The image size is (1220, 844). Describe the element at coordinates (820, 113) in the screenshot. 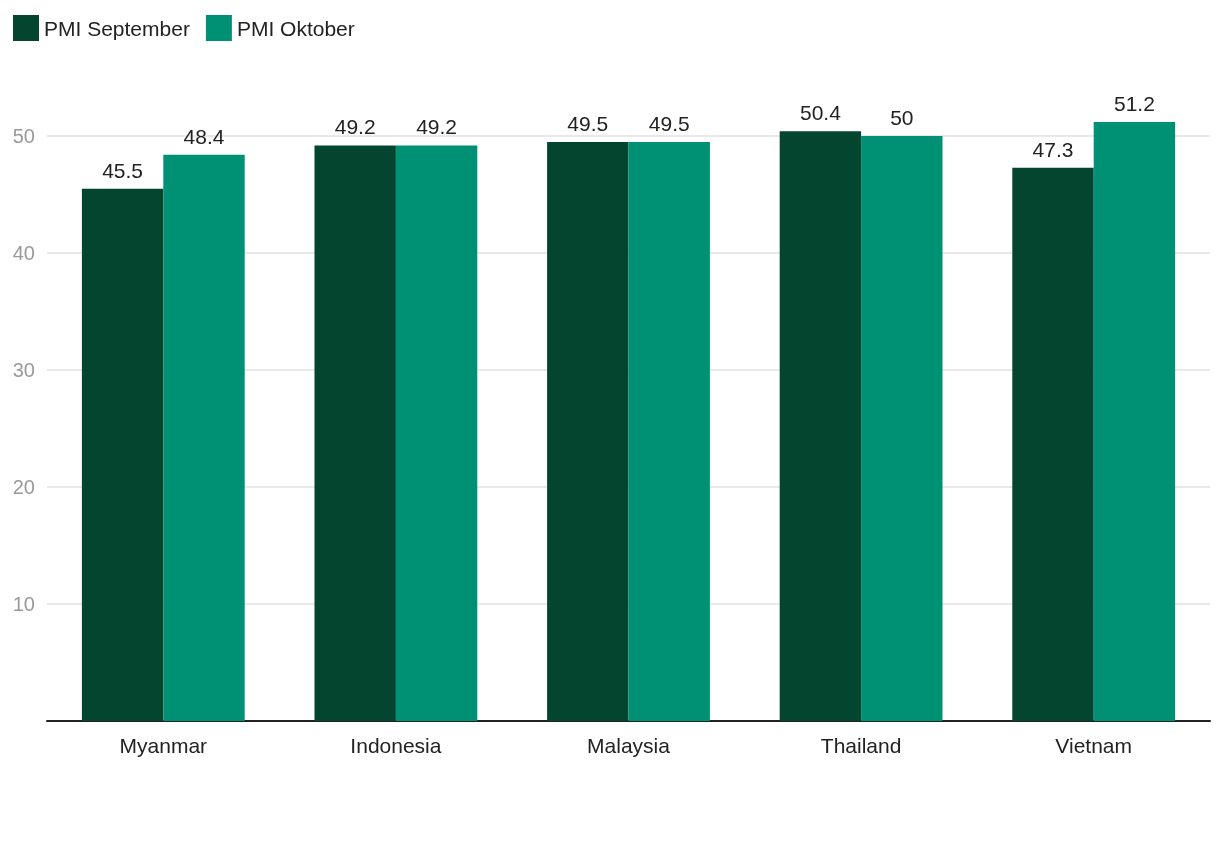

I see `data-label: 50.4` at that location.